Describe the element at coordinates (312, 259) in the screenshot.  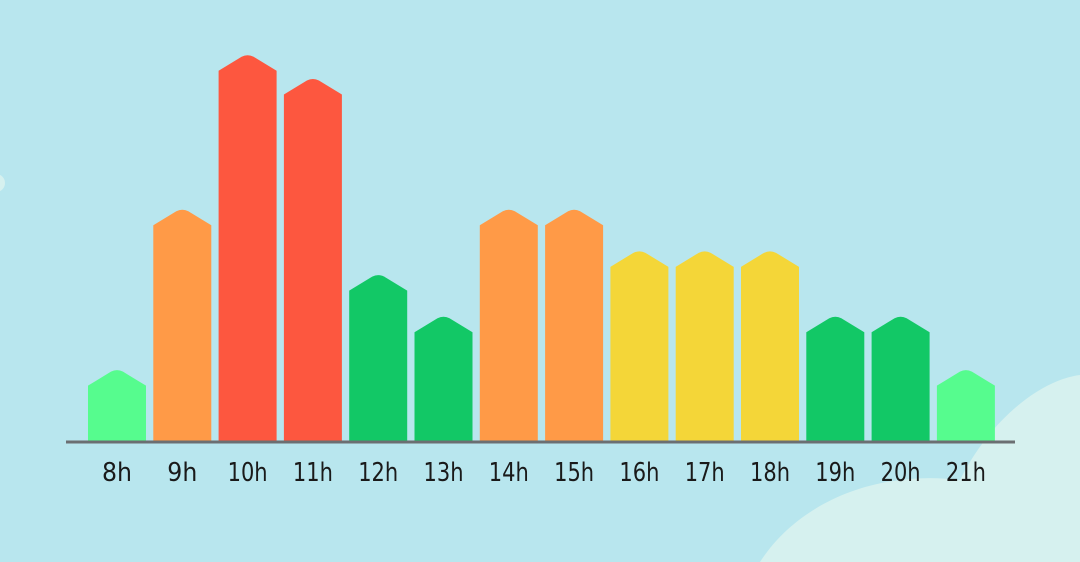
I see `bar-11h` at that location.